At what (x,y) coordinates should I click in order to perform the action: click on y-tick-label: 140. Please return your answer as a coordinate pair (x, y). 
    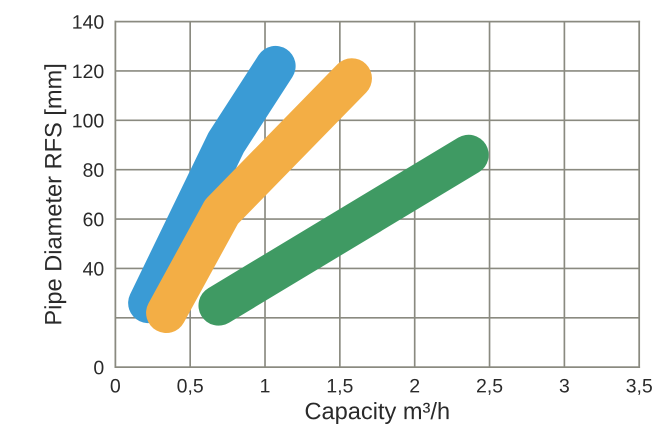
    Looking at the image, I should click on (88, 22).